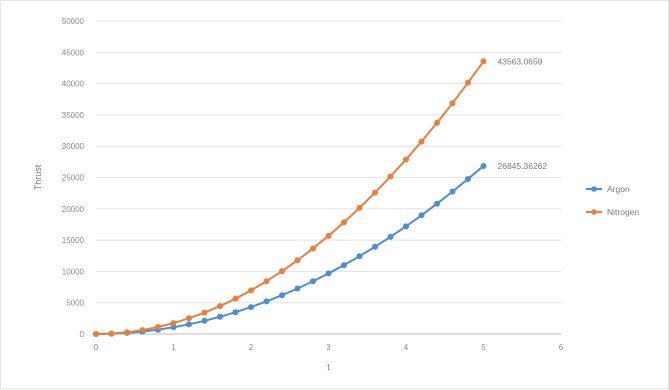 The width and height of the screenshot is (669, 390). Describe the element at coordinates (173, 347) in the screenshot. I see `x-tick-label-1: 1` at that location.